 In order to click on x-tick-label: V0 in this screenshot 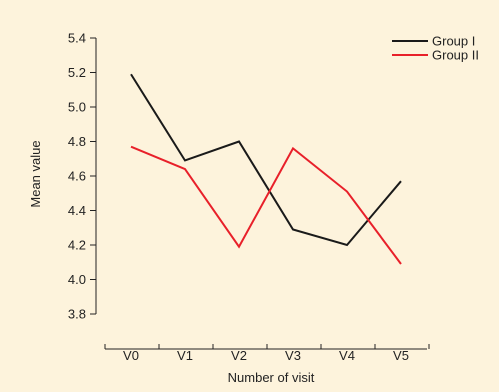, I will do `click(131, 355)`.